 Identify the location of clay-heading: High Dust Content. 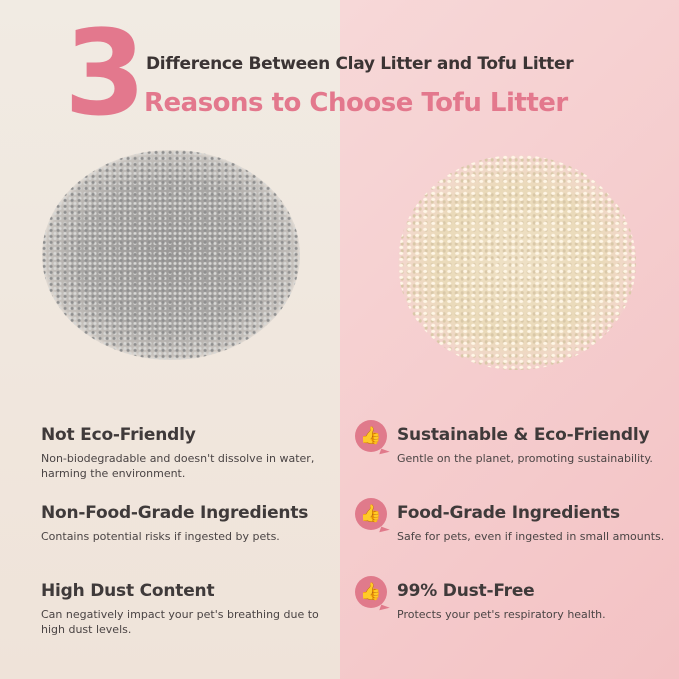
(128, 591).